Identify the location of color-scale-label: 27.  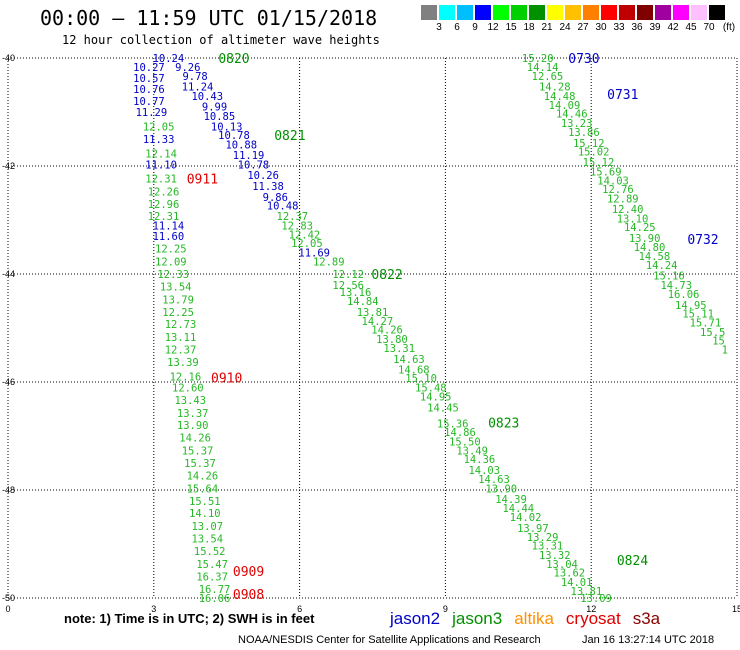
(583, 27).